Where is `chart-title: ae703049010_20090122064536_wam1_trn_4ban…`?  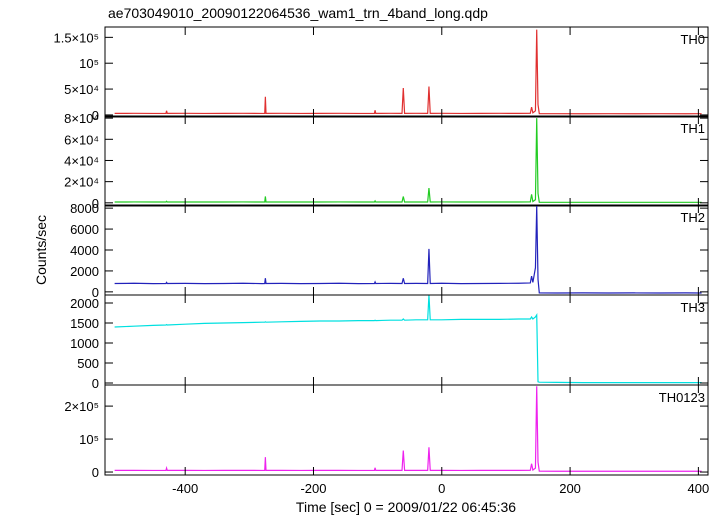
chart-title: ae703049010_20090122064536_wam1_trn_4ban… is located at coordinates (298, 13).